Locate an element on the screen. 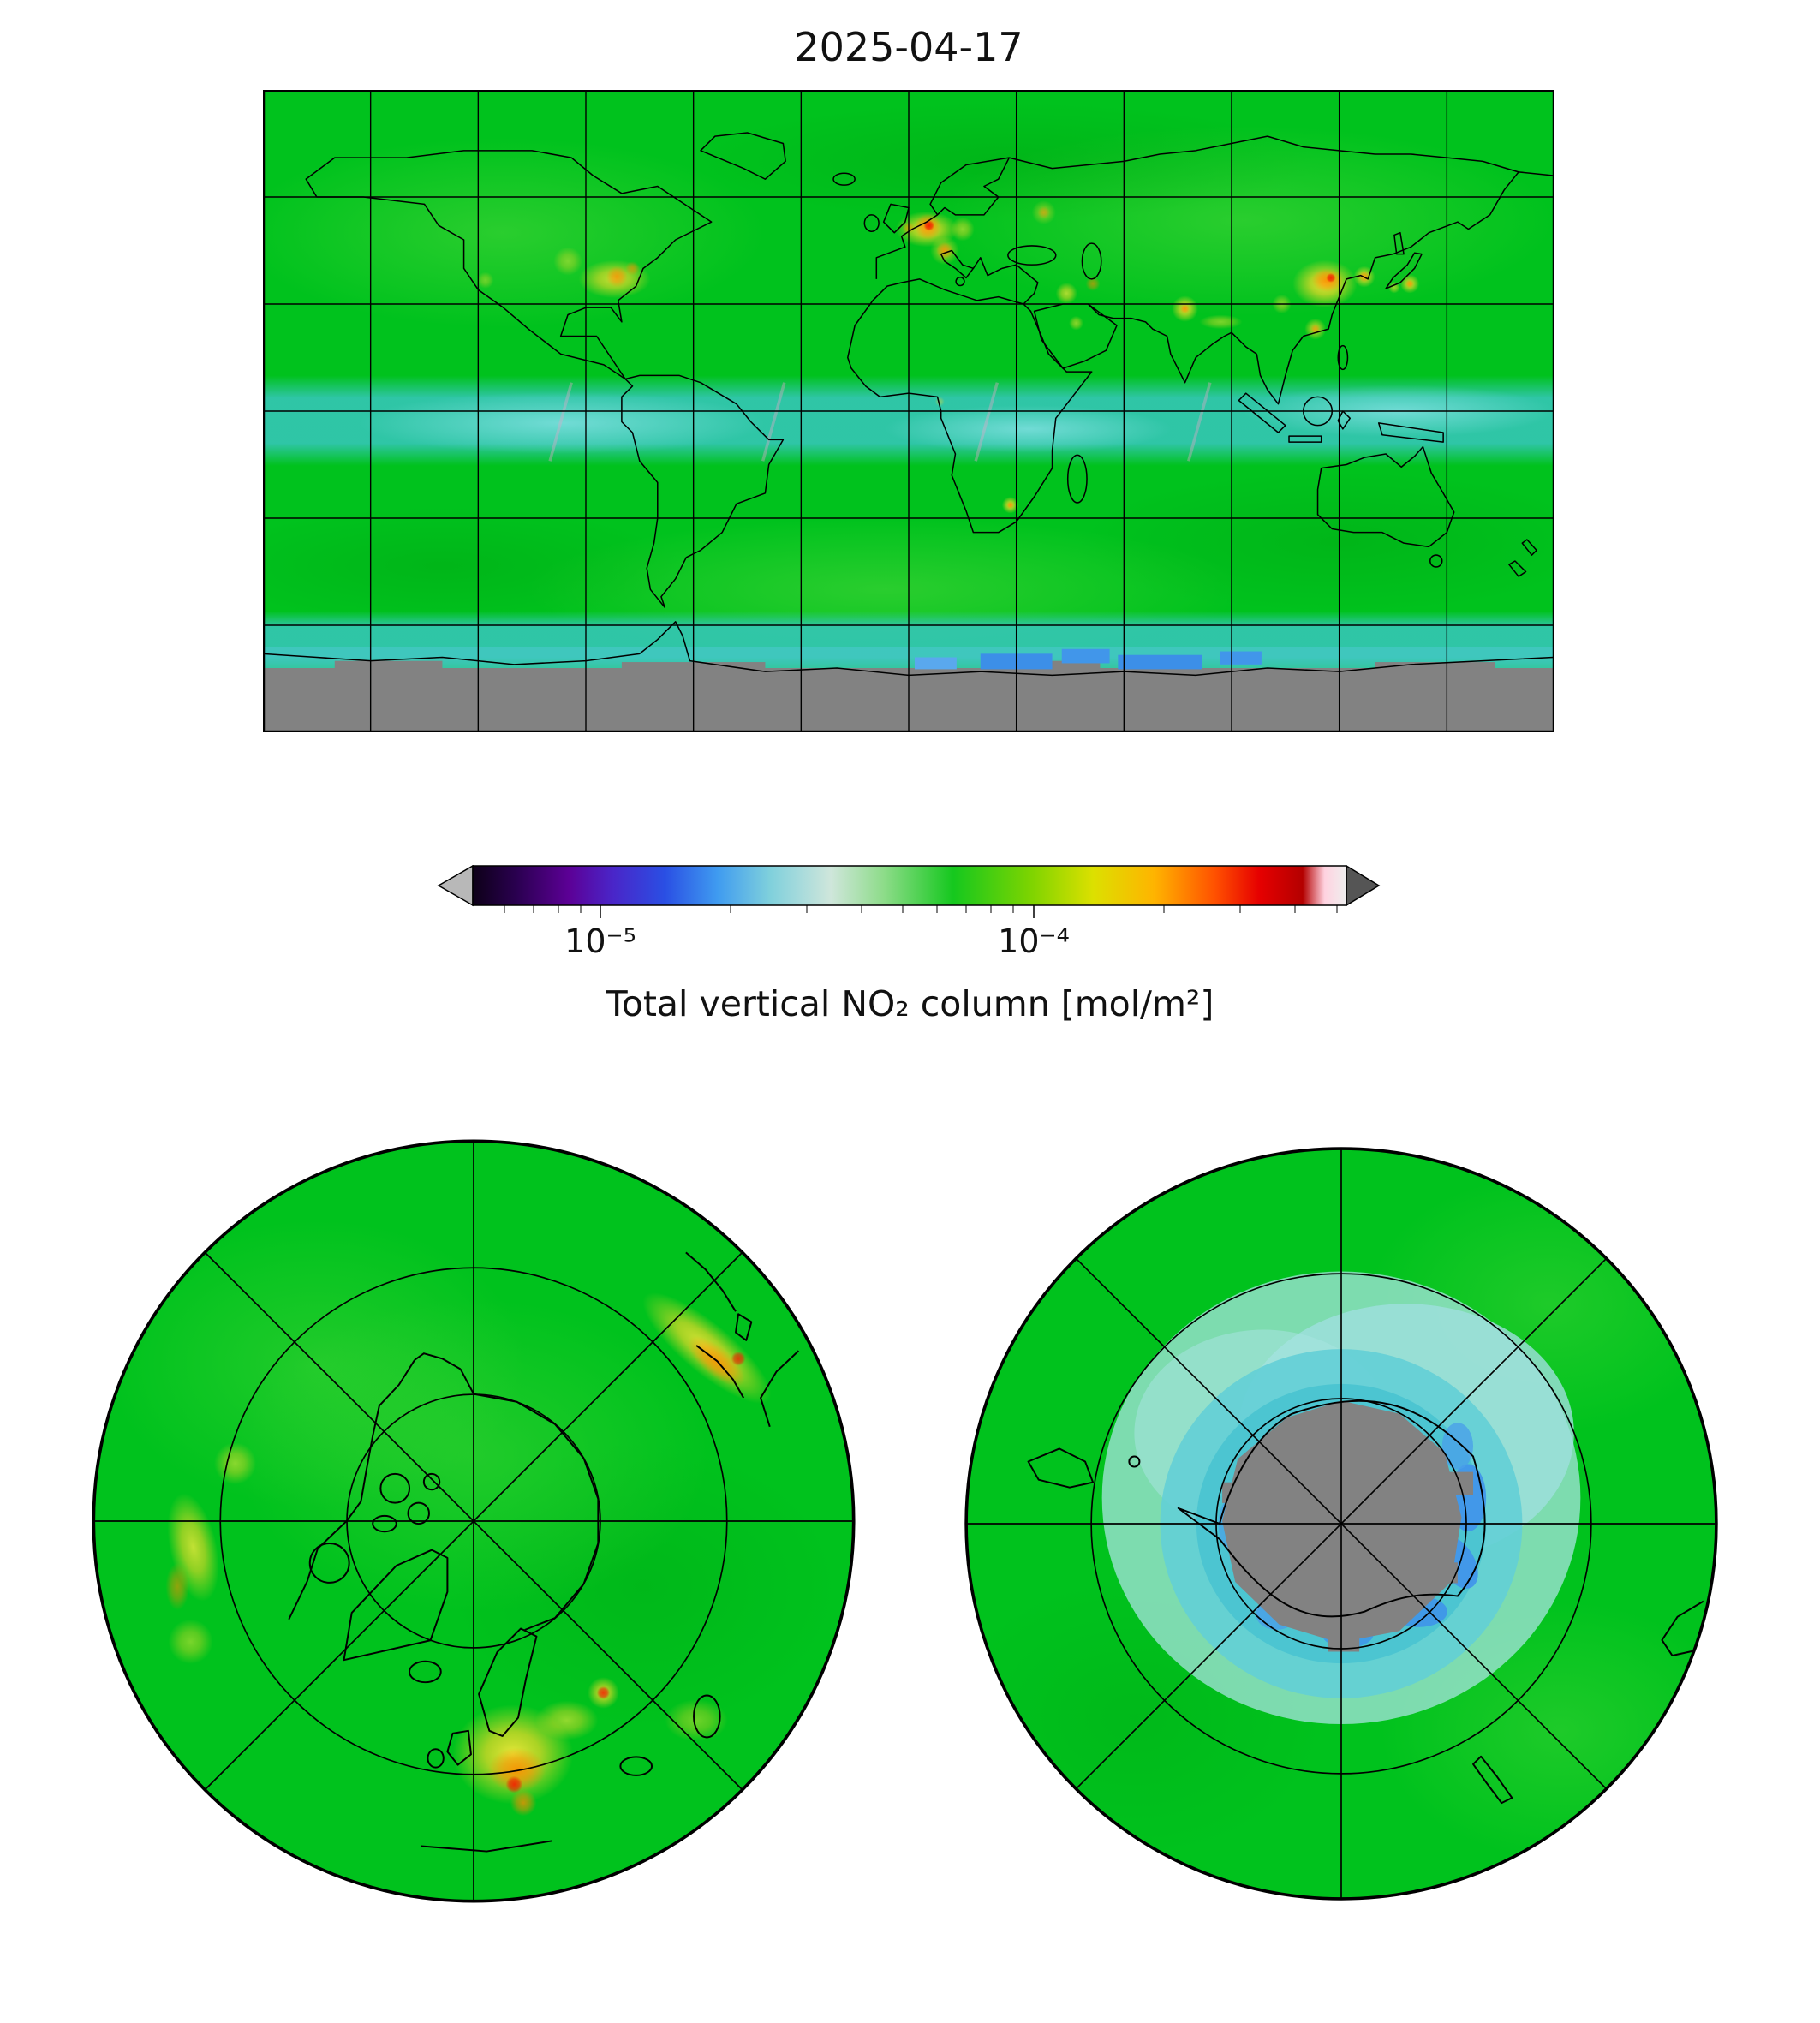  world-antarctic-blue-patches is located at coordinates (1088, 659).